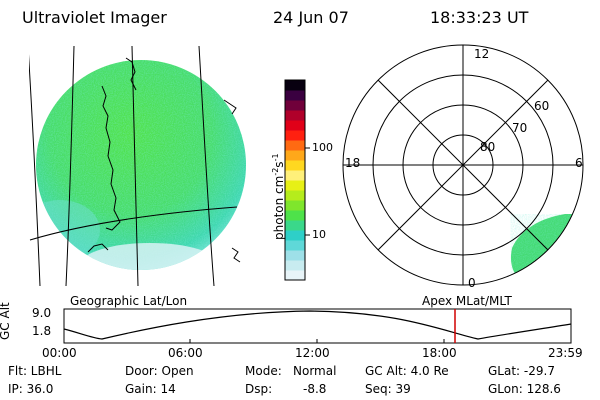 The width and height of the screenshot is (600, 400). I want to click on colorbar, so click(297, 180).